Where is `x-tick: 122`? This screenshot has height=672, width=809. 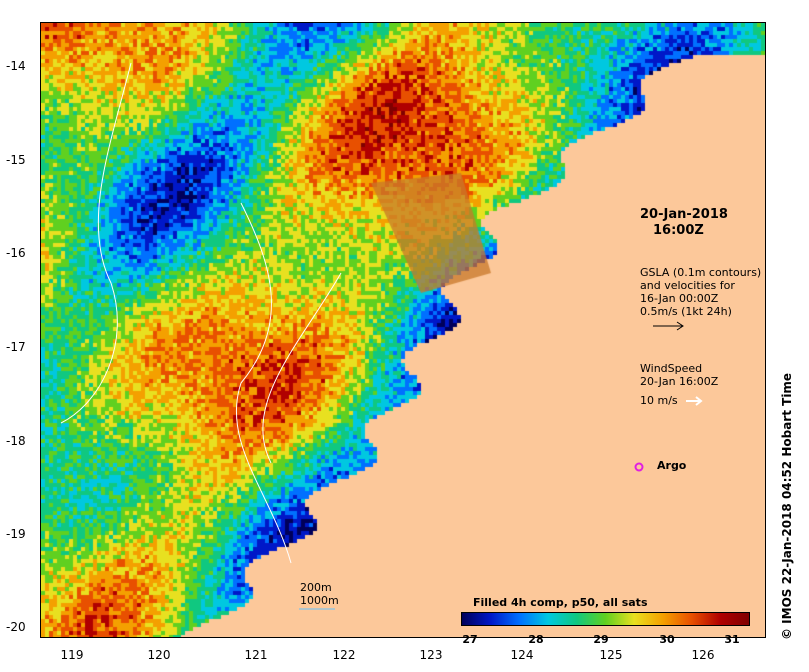 x-tick: 122 is located at coordinates (344, 655).